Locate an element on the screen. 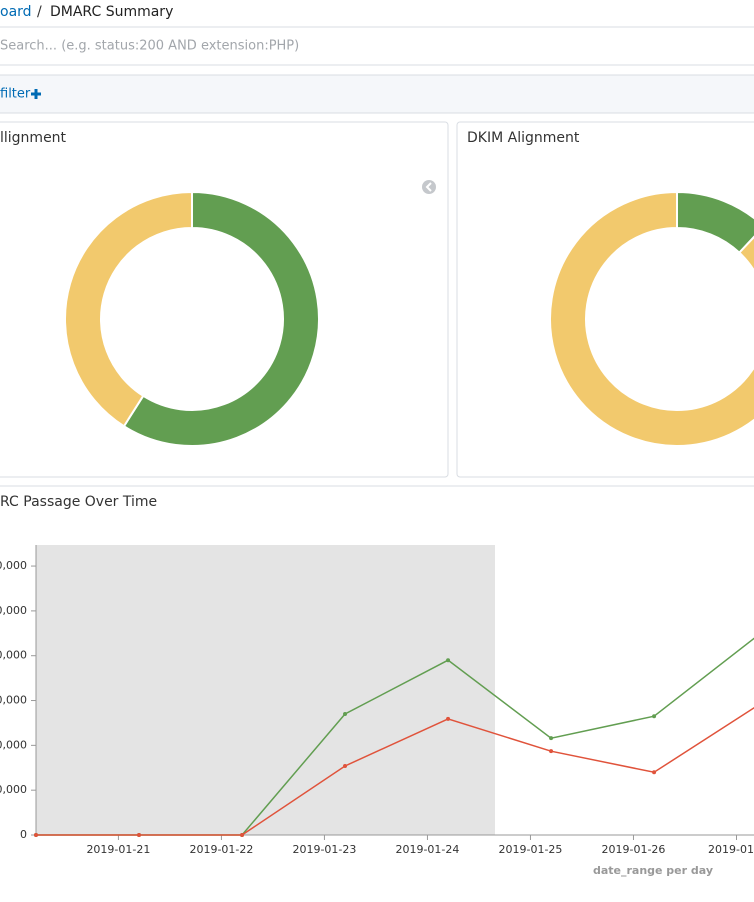 This screenshot has width=754, height=902. x-tick-label: 2019-01-22 is located at coordinates (221, 849).